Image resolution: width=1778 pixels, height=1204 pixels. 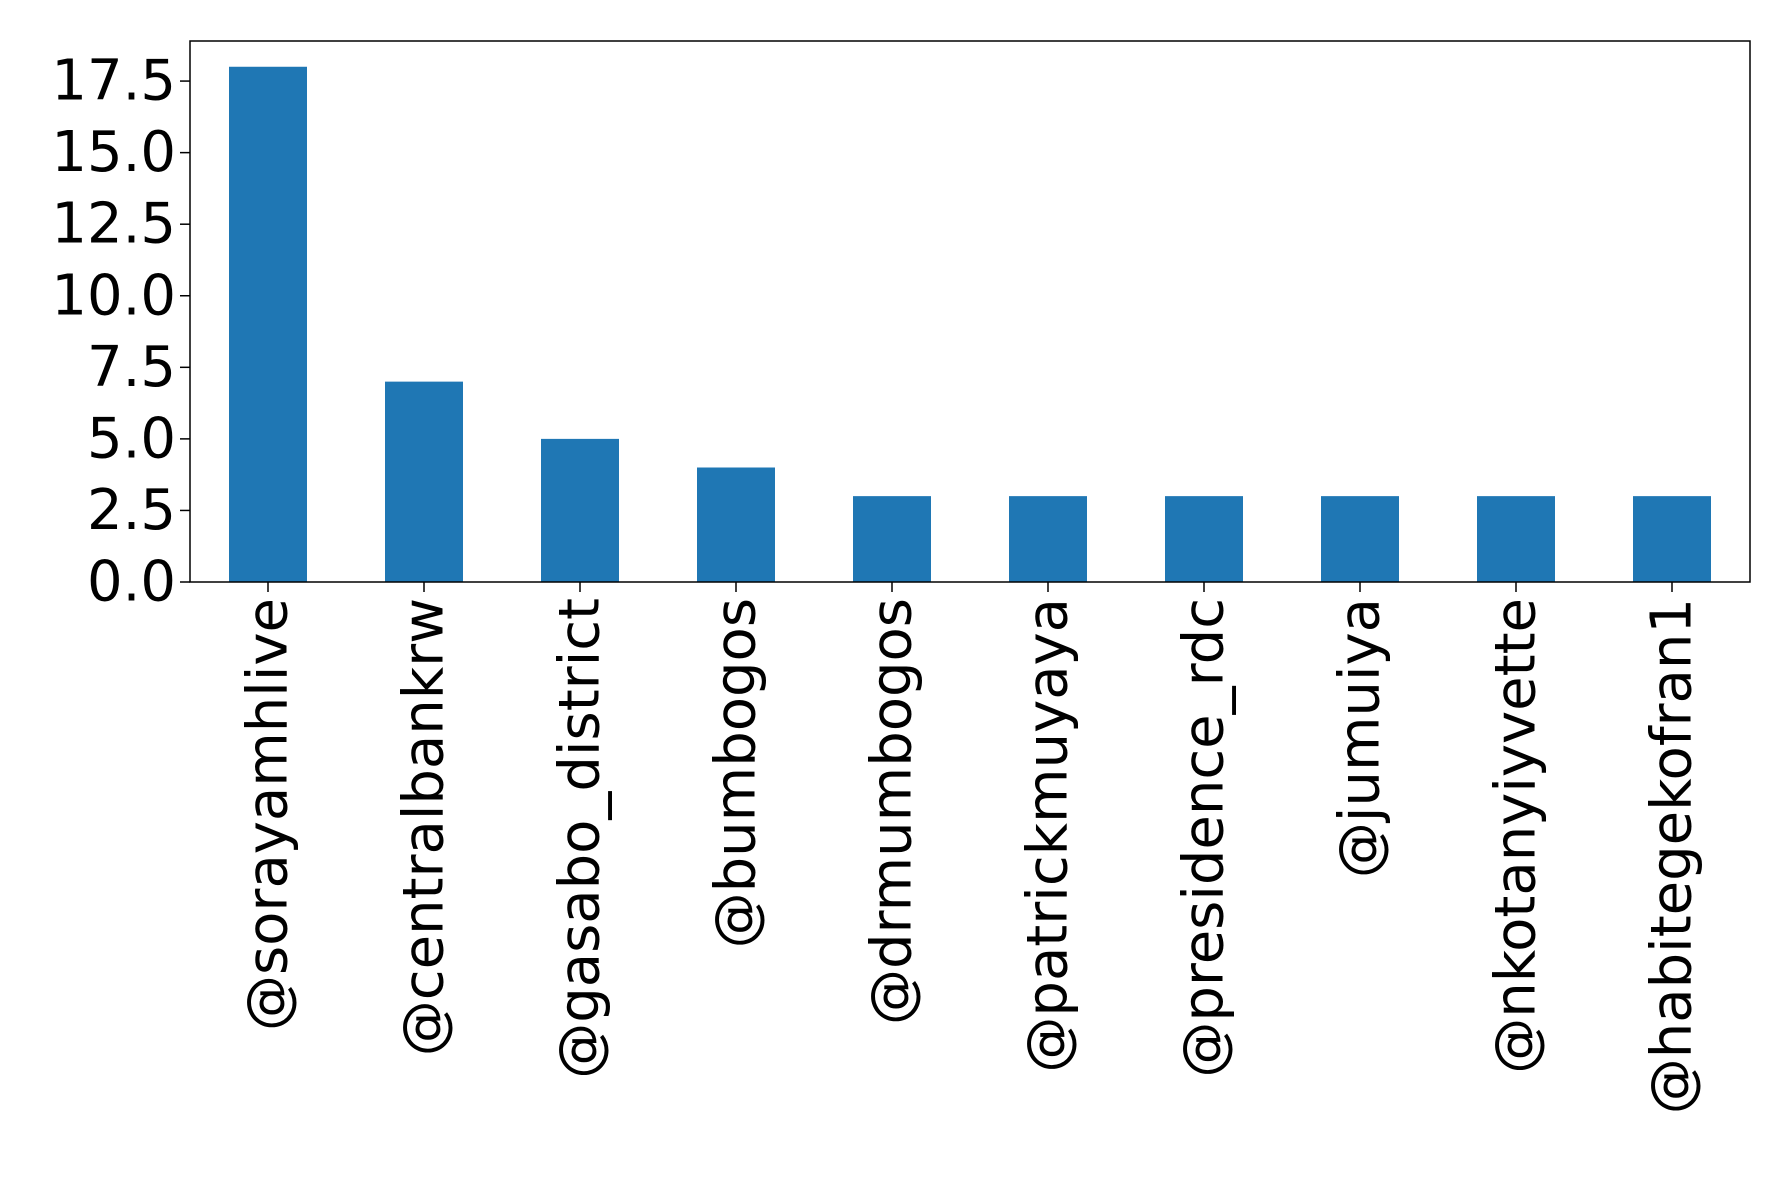 What do you see at coordinates (113, 295) in the screenshot?
I see `y-tick-label: 10.0` at bounding box center [113, 295].